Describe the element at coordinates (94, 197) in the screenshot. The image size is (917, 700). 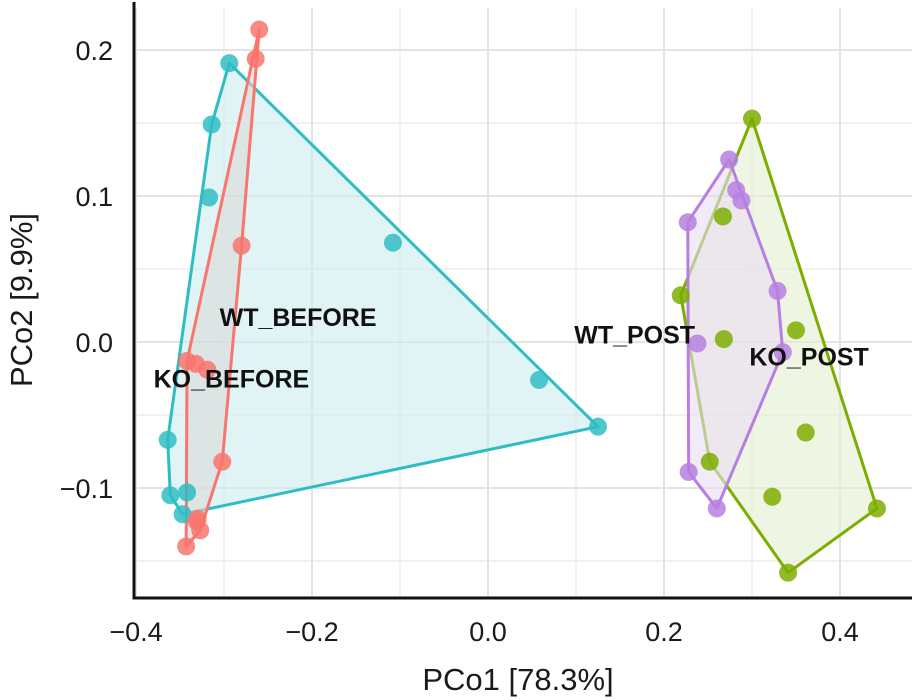
I see `y-tick-label: 0.1` at that location.